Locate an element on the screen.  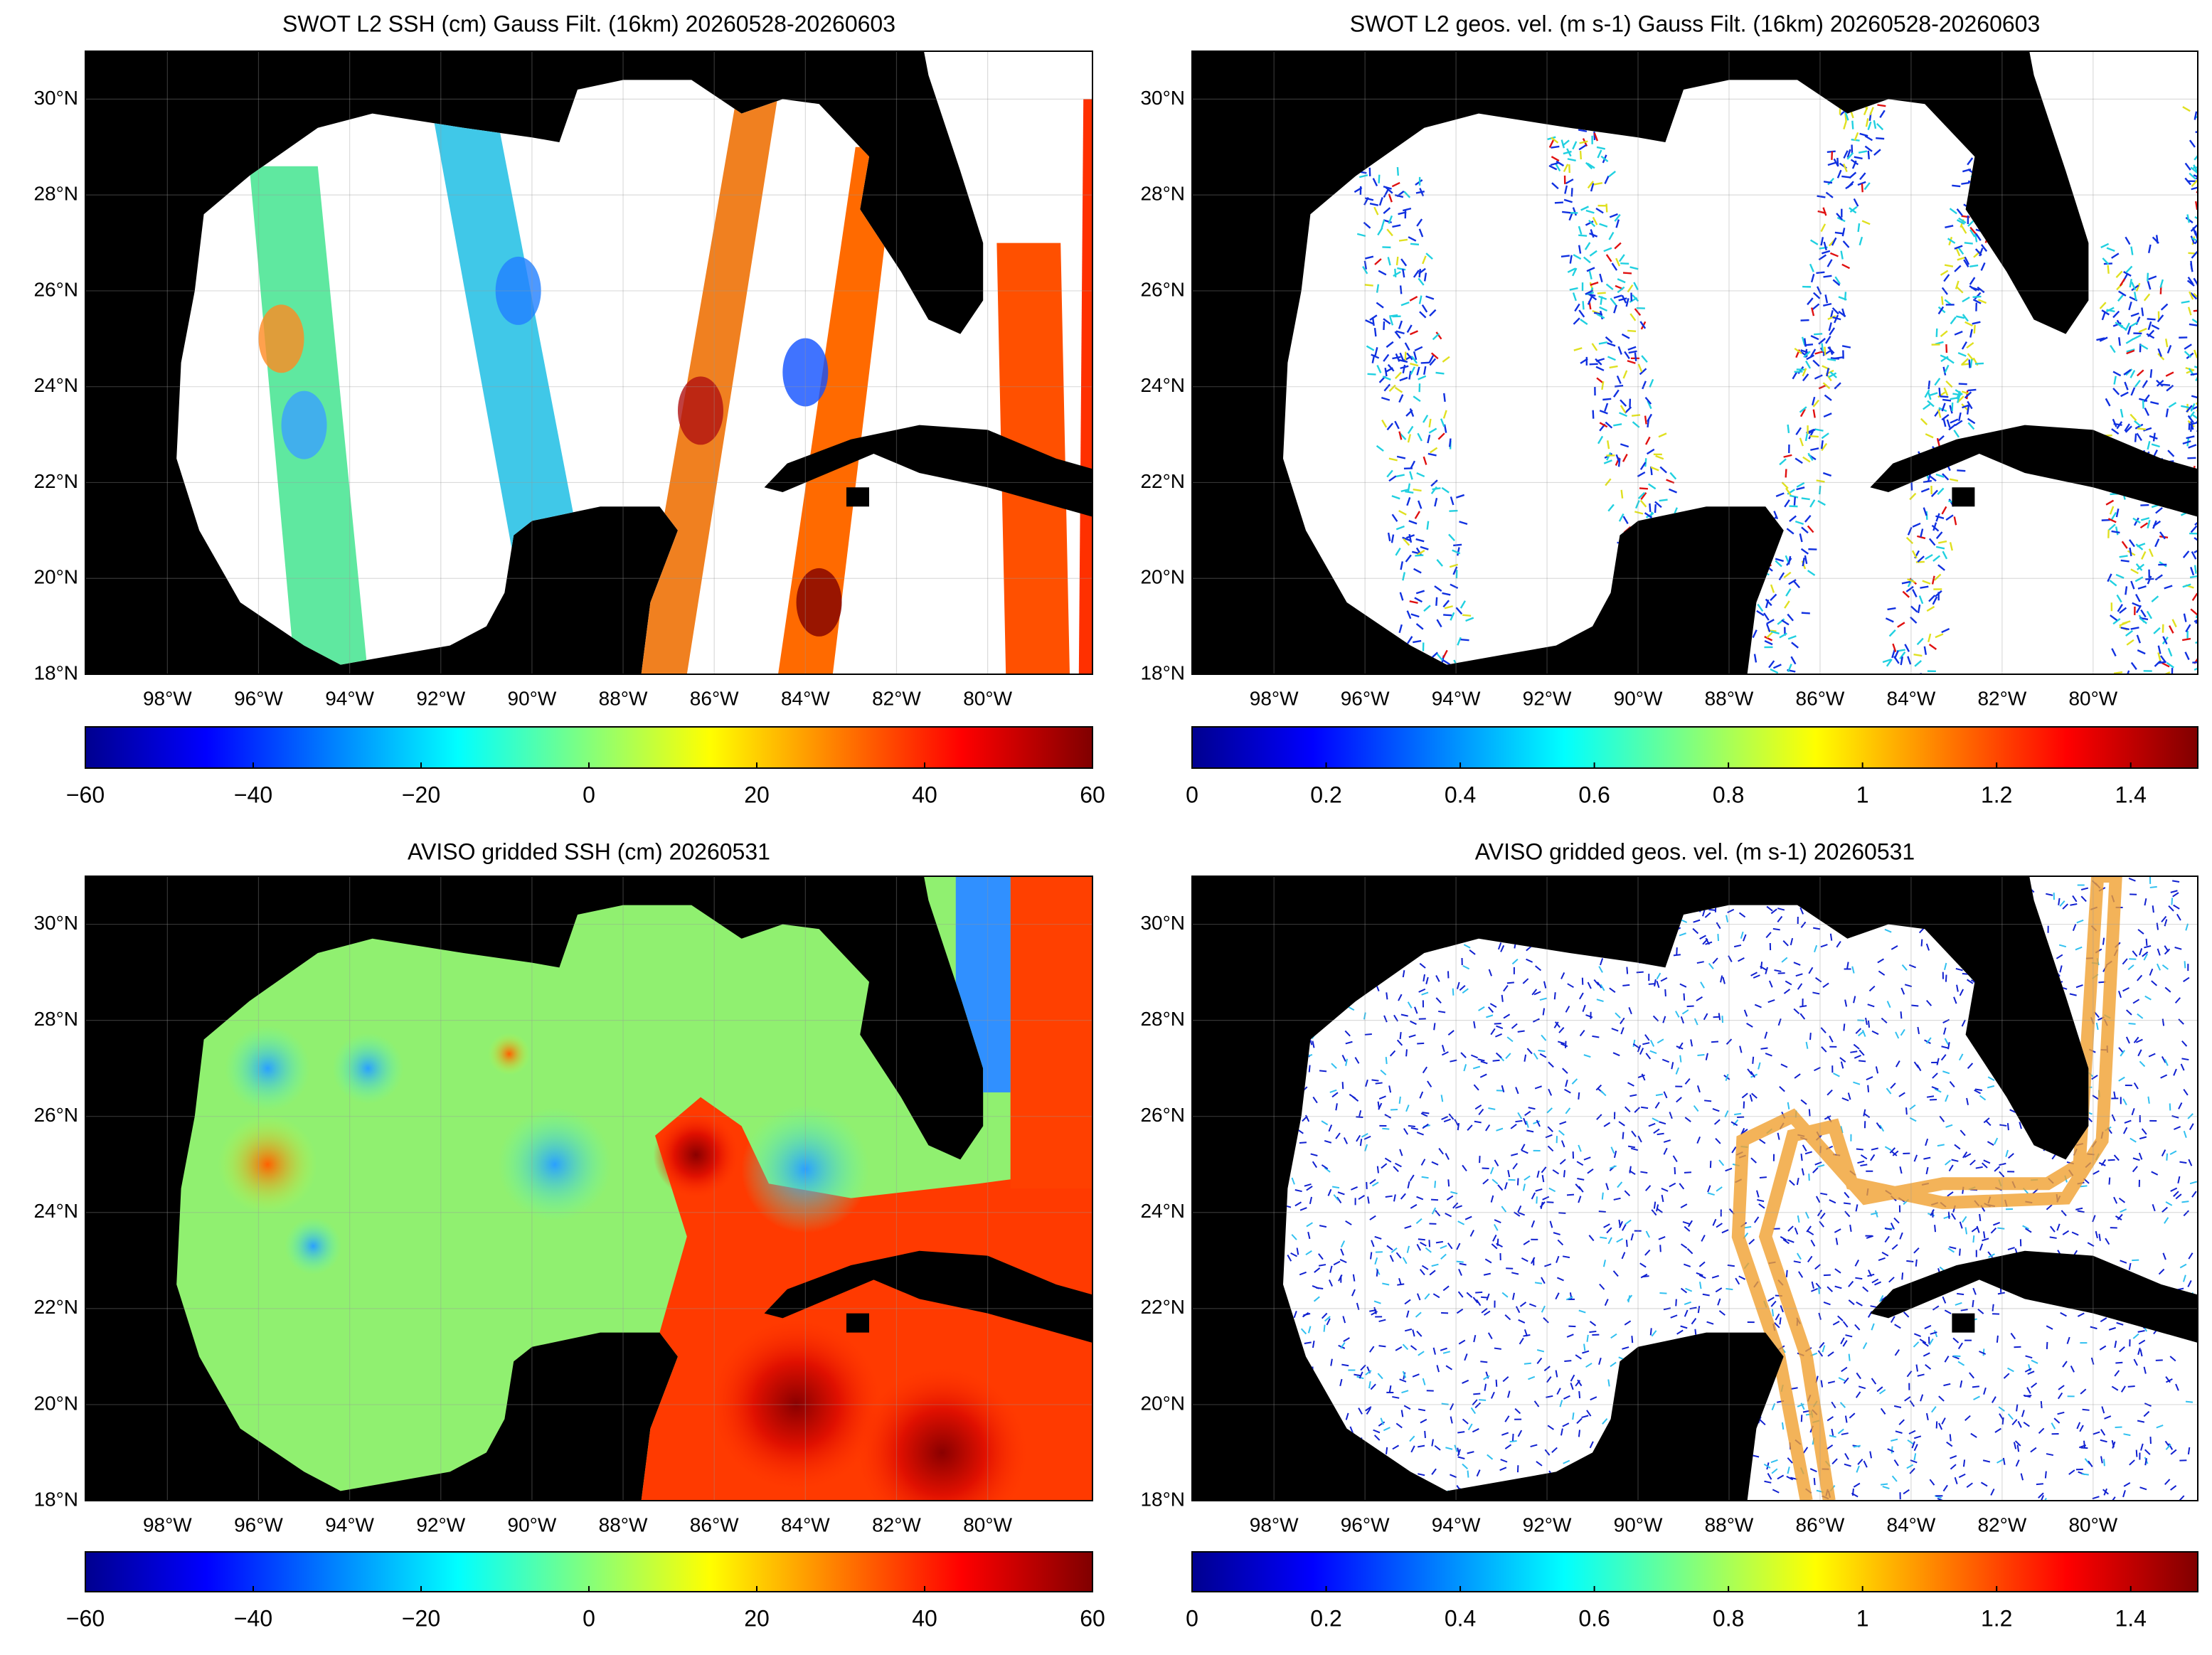
colorbar-tick-label: 0.8 is located at coordinates (1728, 795).